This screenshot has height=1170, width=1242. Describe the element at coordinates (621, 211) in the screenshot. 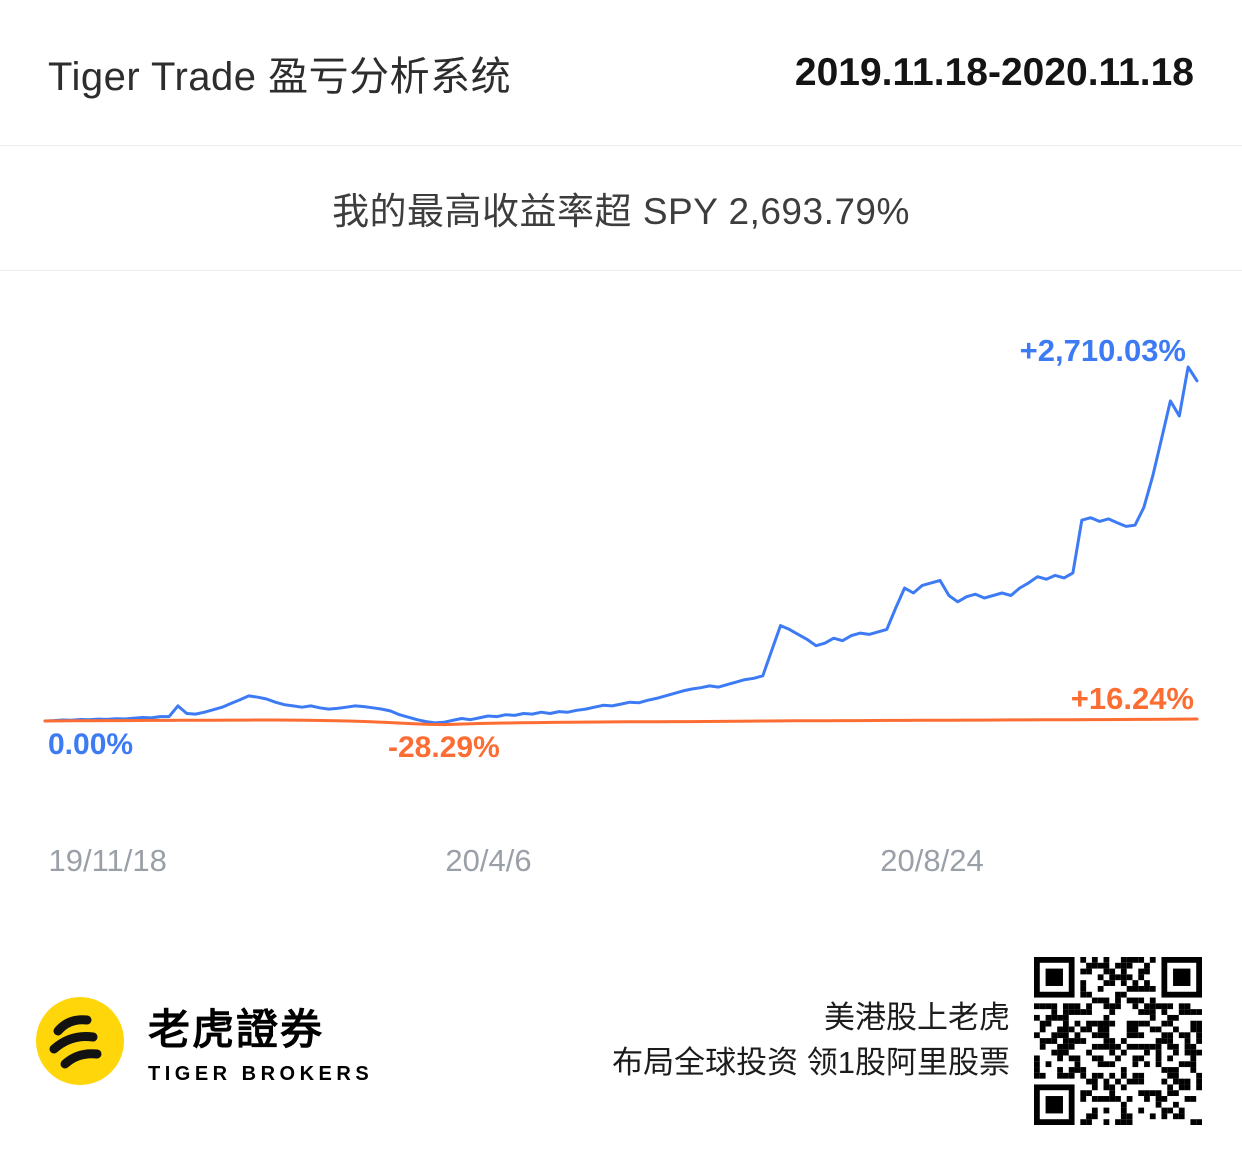

I see `headline: 我的最高收益率超 SPY 2,693.79%` at that location.